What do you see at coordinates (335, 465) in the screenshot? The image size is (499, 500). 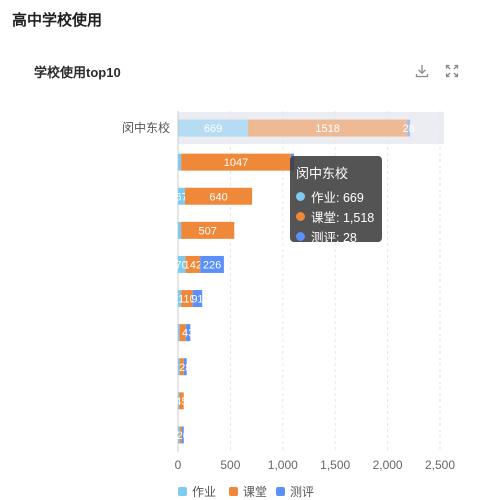 I see `x-tick-label: 1,500` at bounding box center [335, 465].